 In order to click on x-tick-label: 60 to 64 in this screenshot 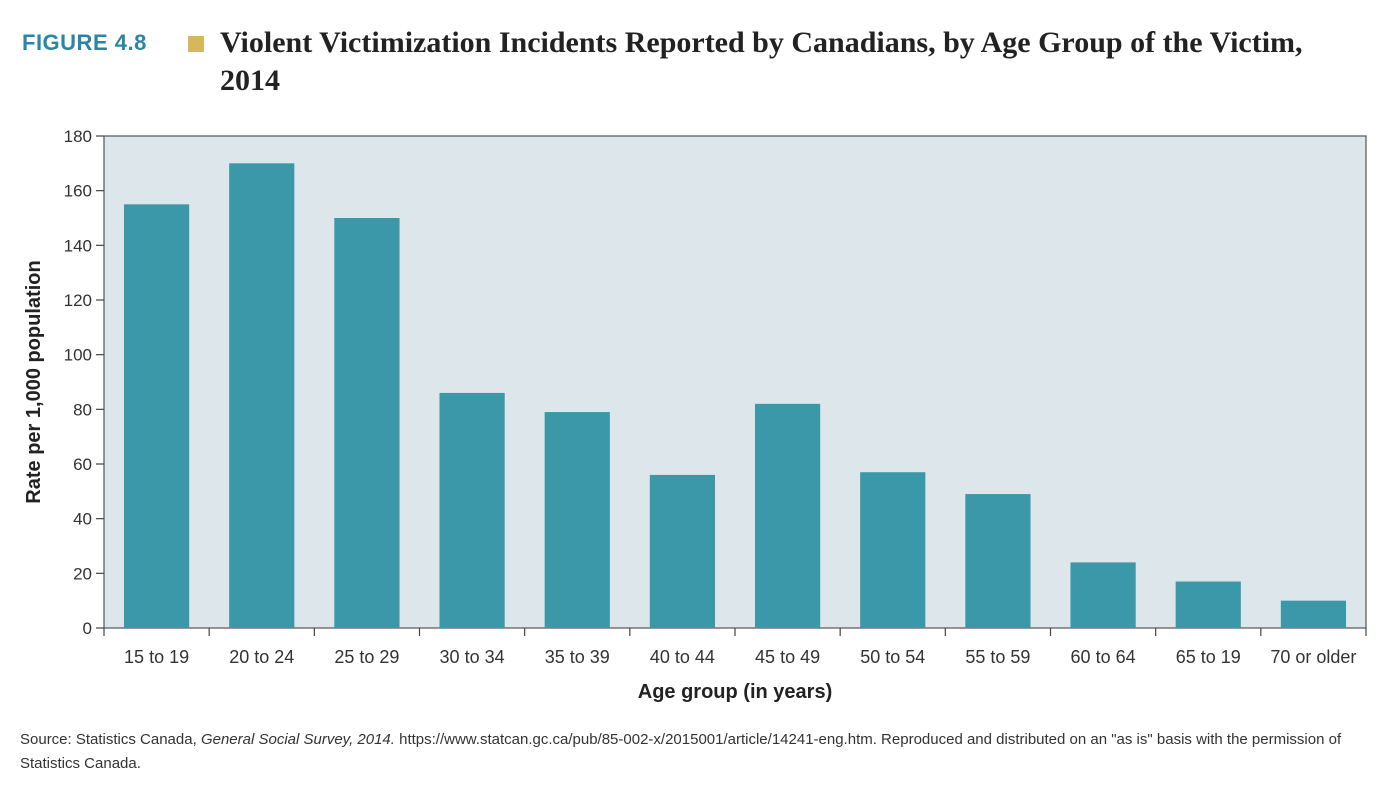, I will do `click(1103, 657)`.